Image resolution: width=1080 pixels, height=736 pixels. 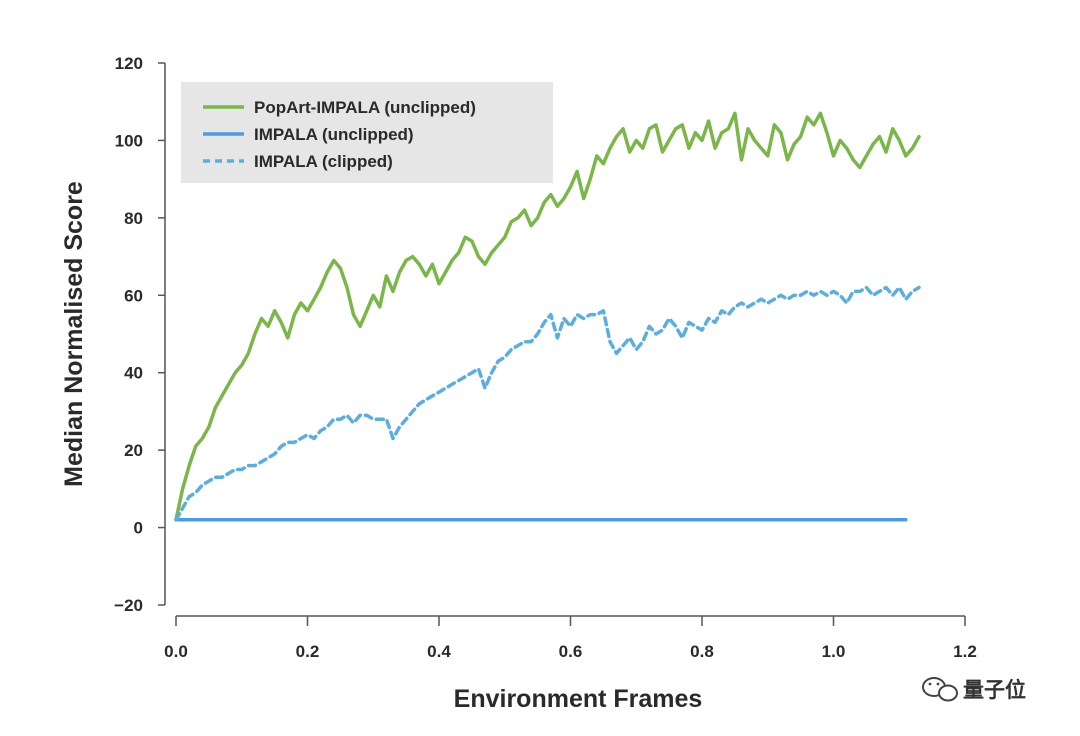 I want to click on legend-label-impala-unclipped: IMPALA (unclipped), so click(x=334, y=134).